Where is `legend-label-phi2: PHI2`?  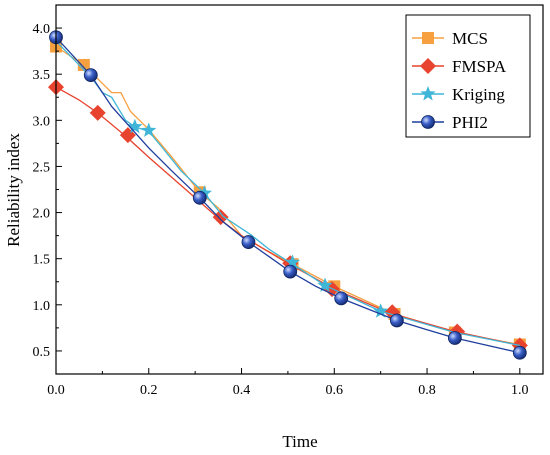
legend-label-phi2: PHI2 is located at coordinates (470, 122).